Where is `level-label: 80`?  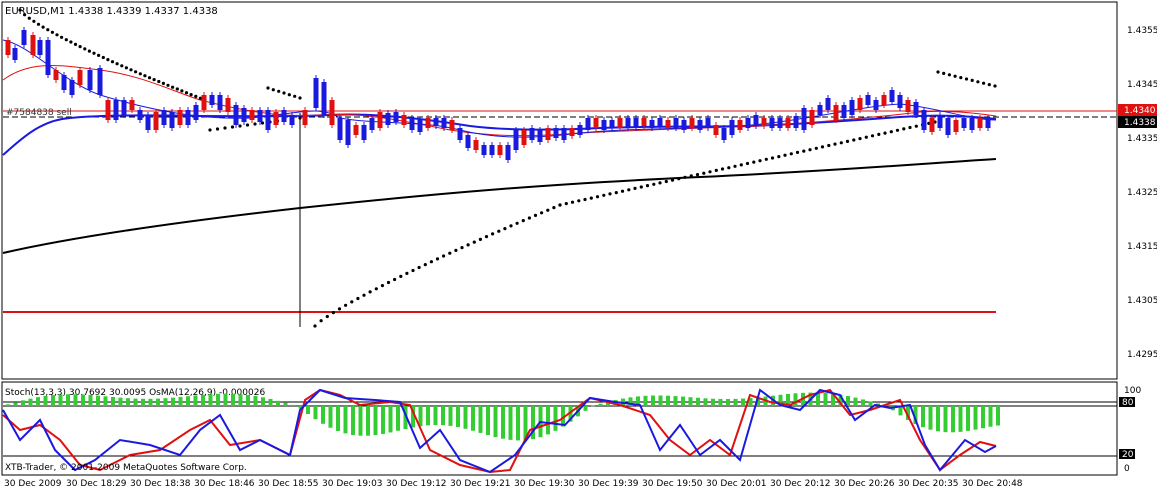 level-label: 80 is located at coordinates (1128, 403).